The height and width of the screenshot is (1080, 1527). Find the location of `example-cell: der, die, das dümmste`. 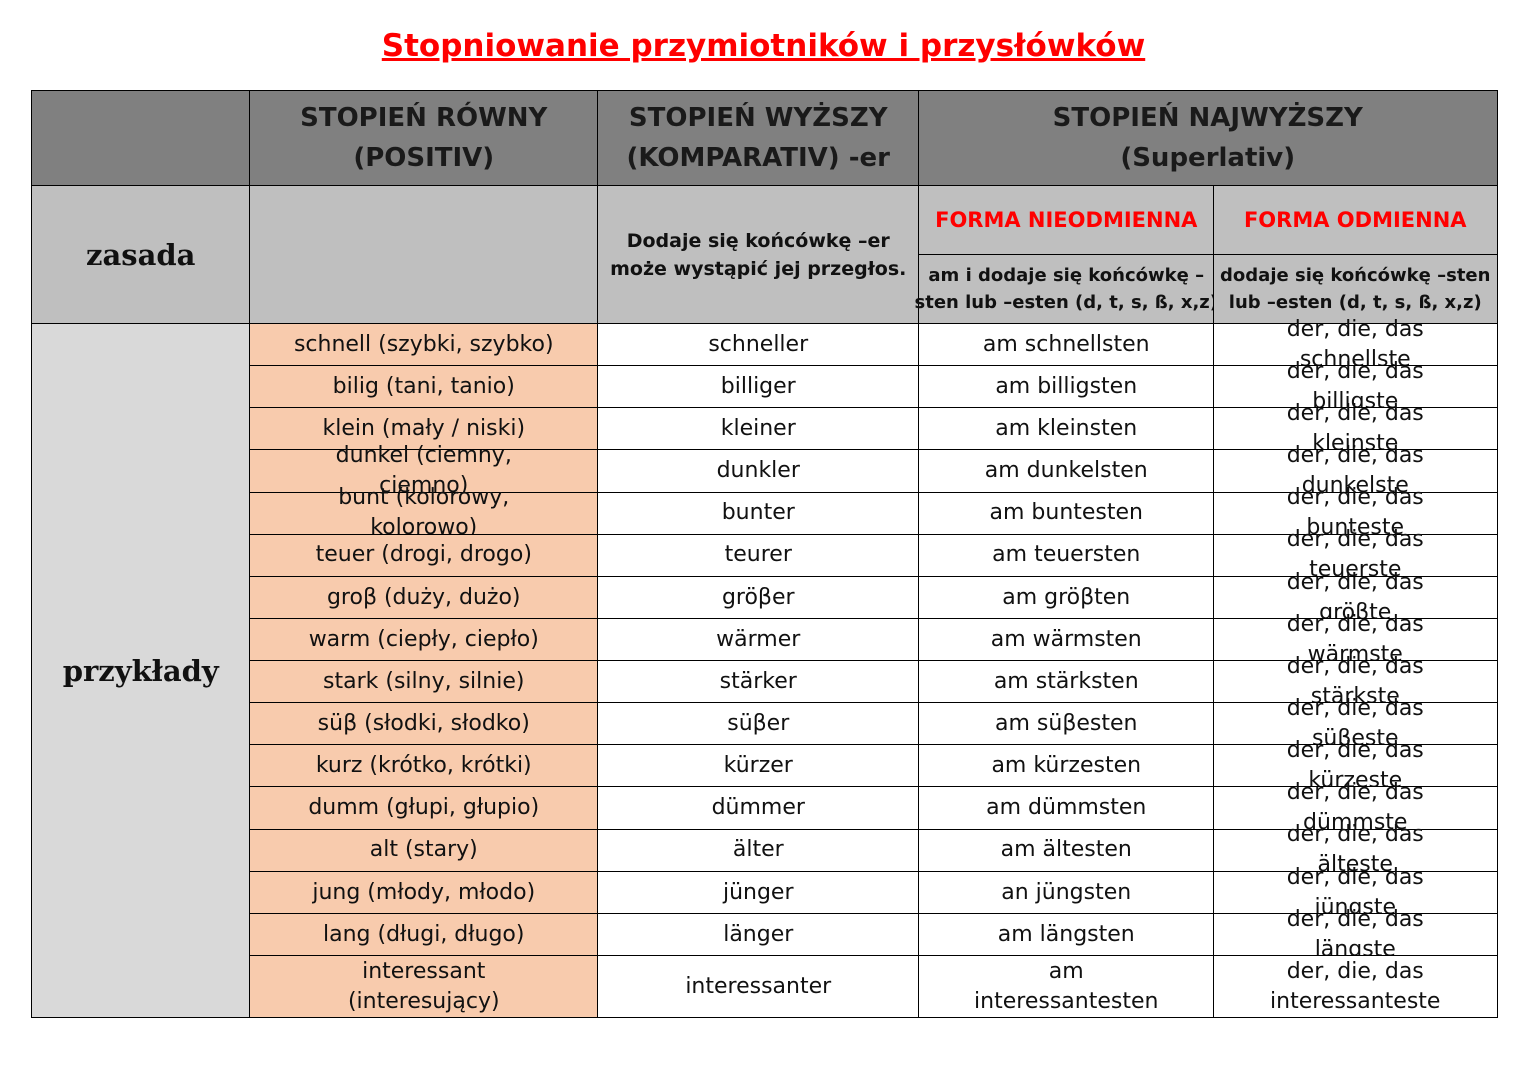

example-cell: der, die, das dümmste is located at coordinates (1355, 807).